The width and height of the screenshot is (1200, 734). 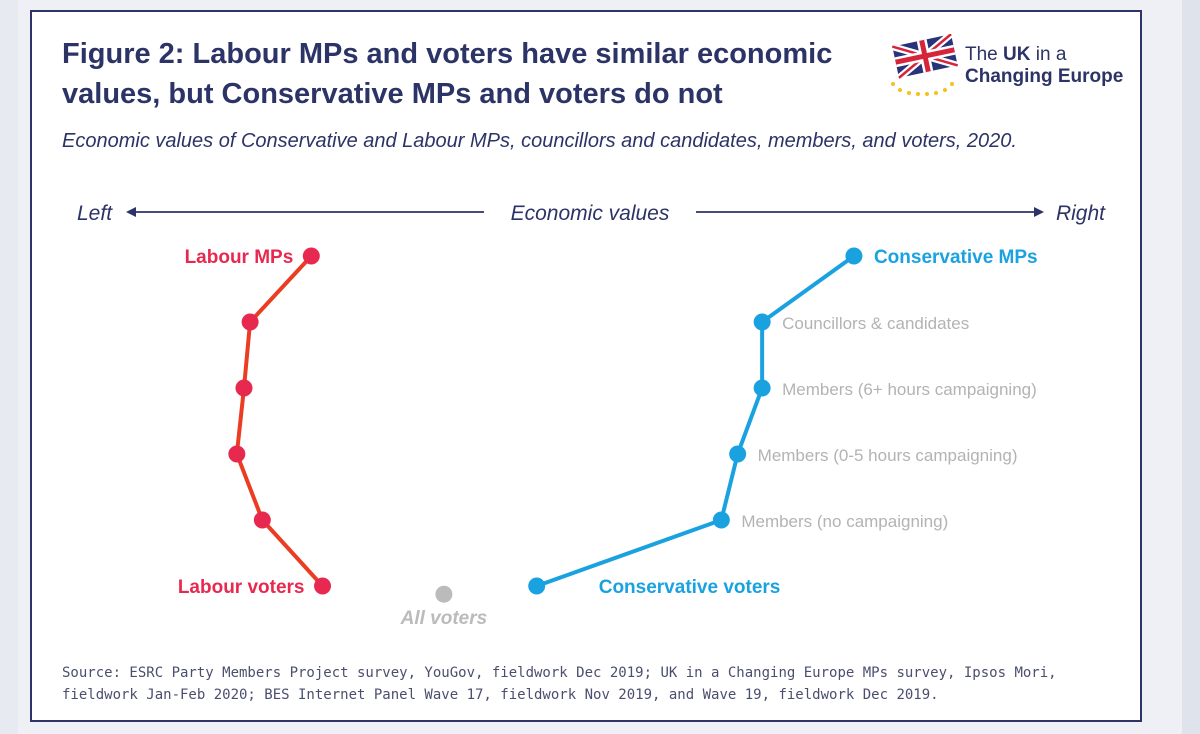 I want to click on left-background-strip, so click(x=9, y=367).